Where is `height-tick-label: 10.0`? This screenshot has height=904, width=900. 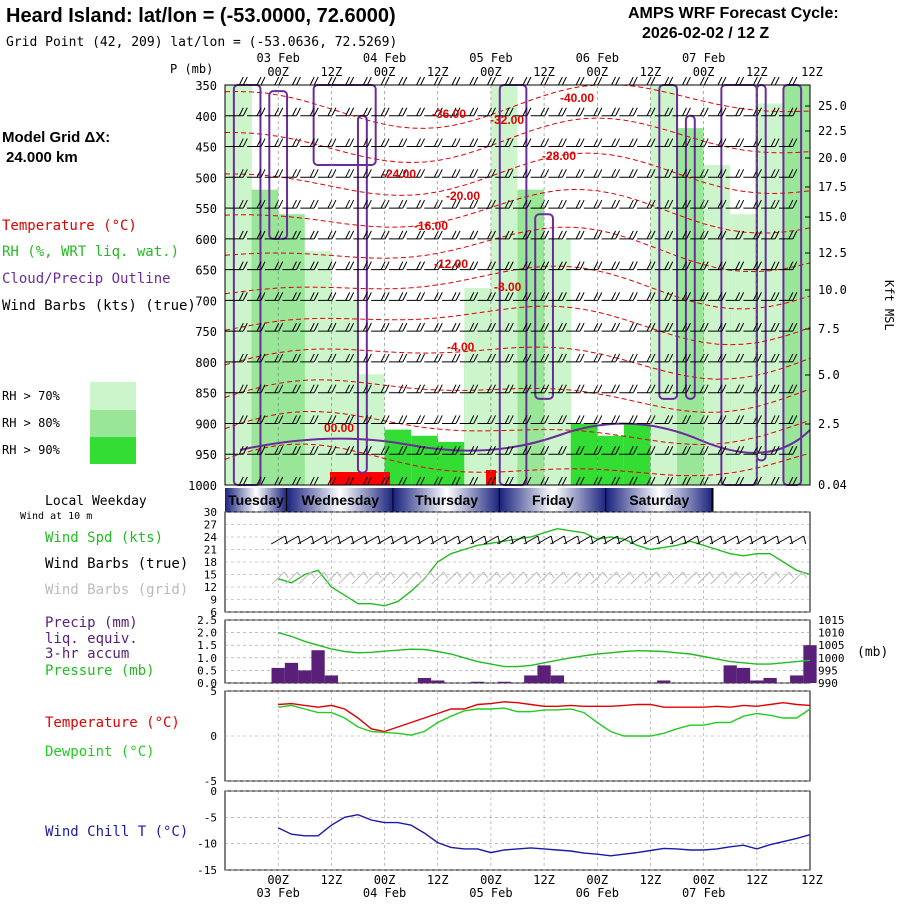
height-tick-label: 10.0 is located at coordinates (832, 290).